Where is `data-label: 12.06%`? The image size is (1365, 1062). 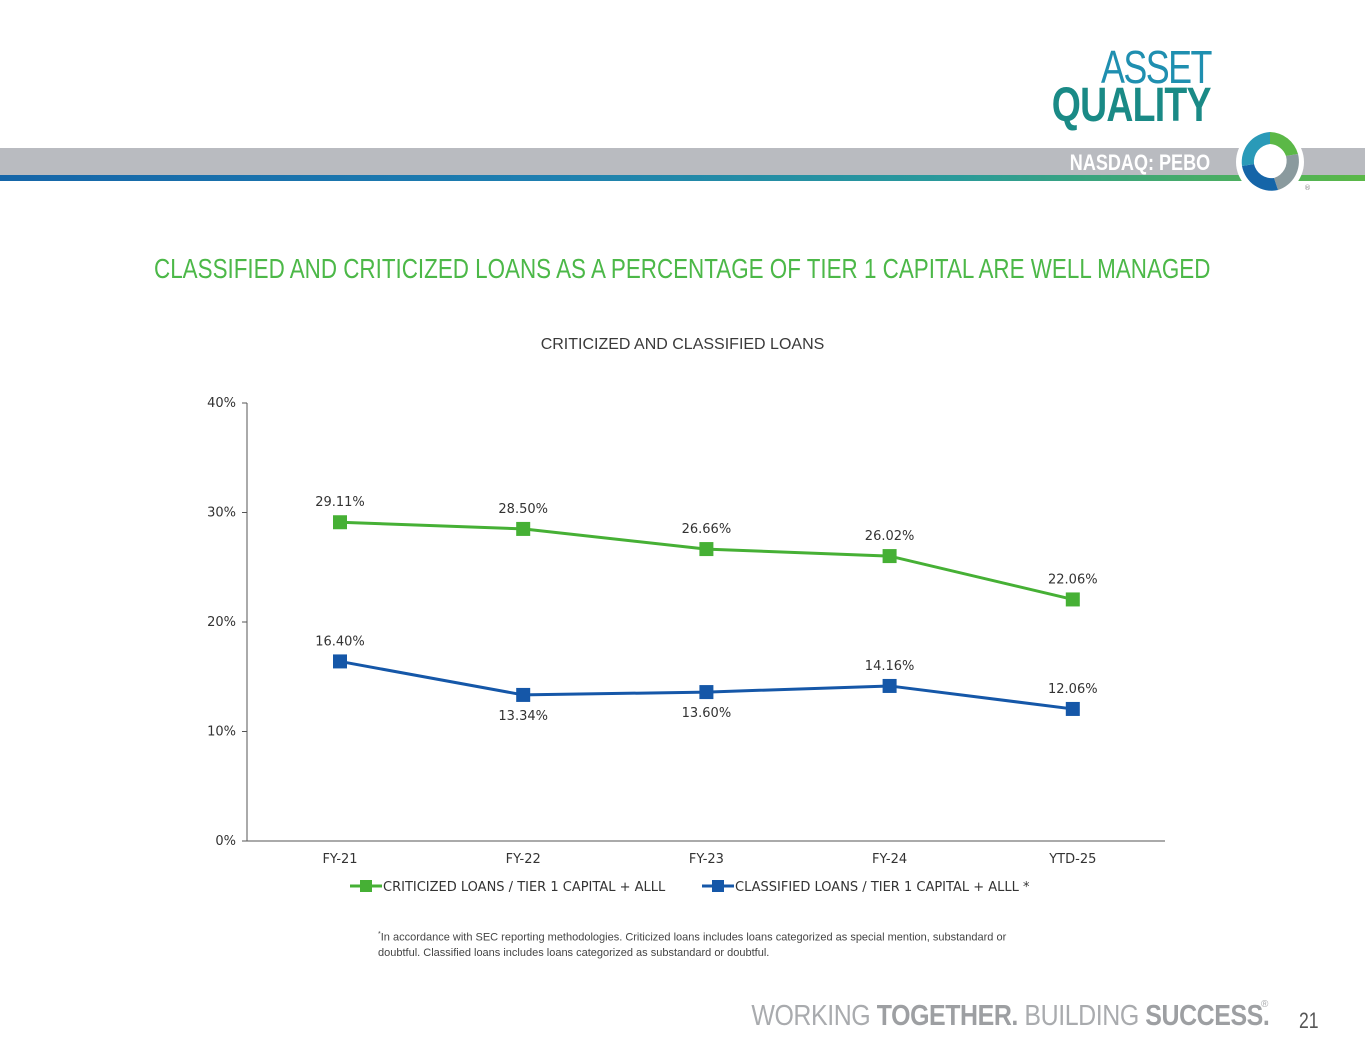 data-label: 12.06% is located at coordinates (1073, 689).